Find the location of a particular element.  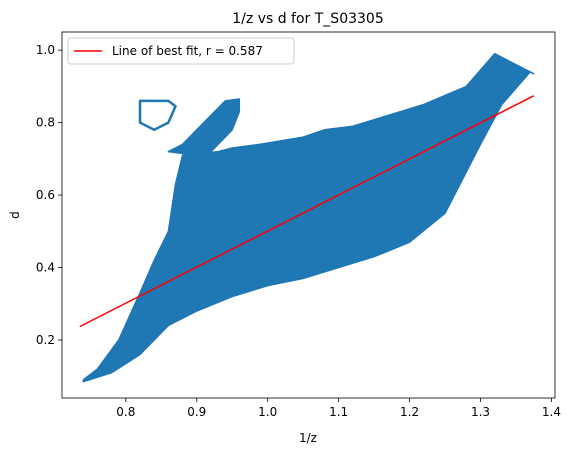

x-tick-label: 1.4 is located at coordinates (551, 412).